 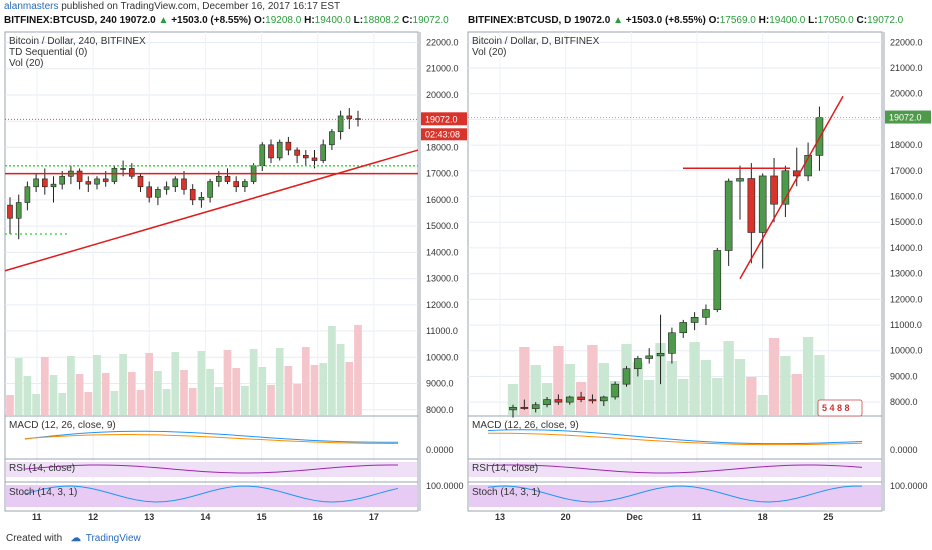 What do you see at coordinates (442, 252) in the screenshot?
I see `y-tick-label: 14000.0` at bounding box center [442, 252].